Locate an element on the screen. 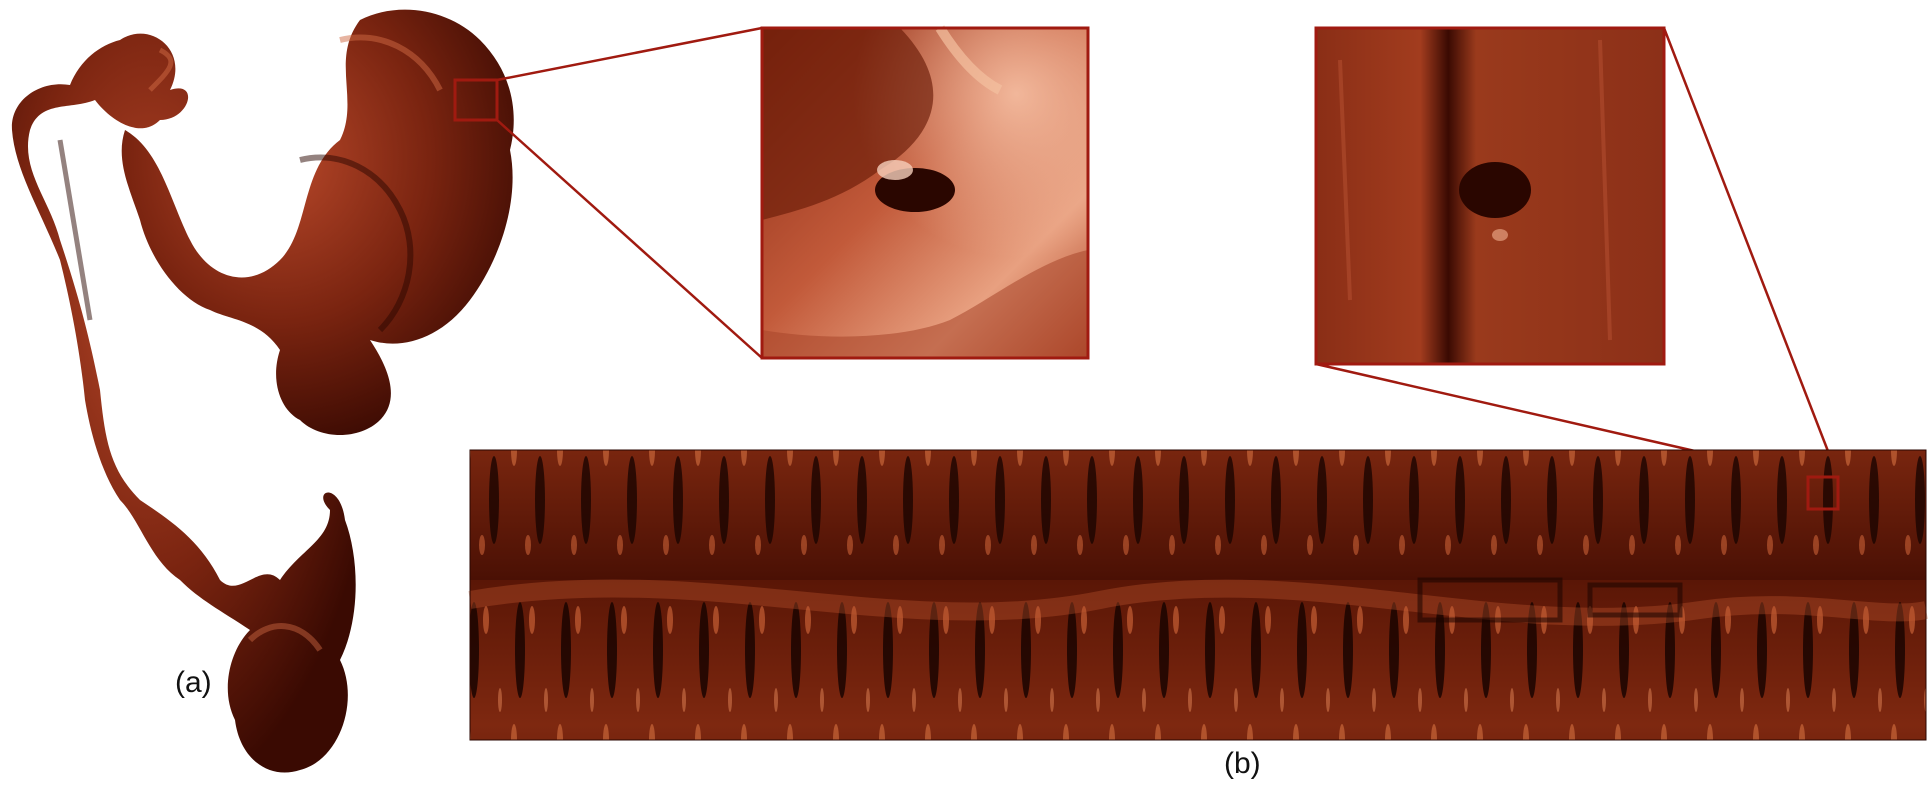 The width and height of the screenshot is (1932, 800). roi-box-b is located at coordinates (1823, 493).